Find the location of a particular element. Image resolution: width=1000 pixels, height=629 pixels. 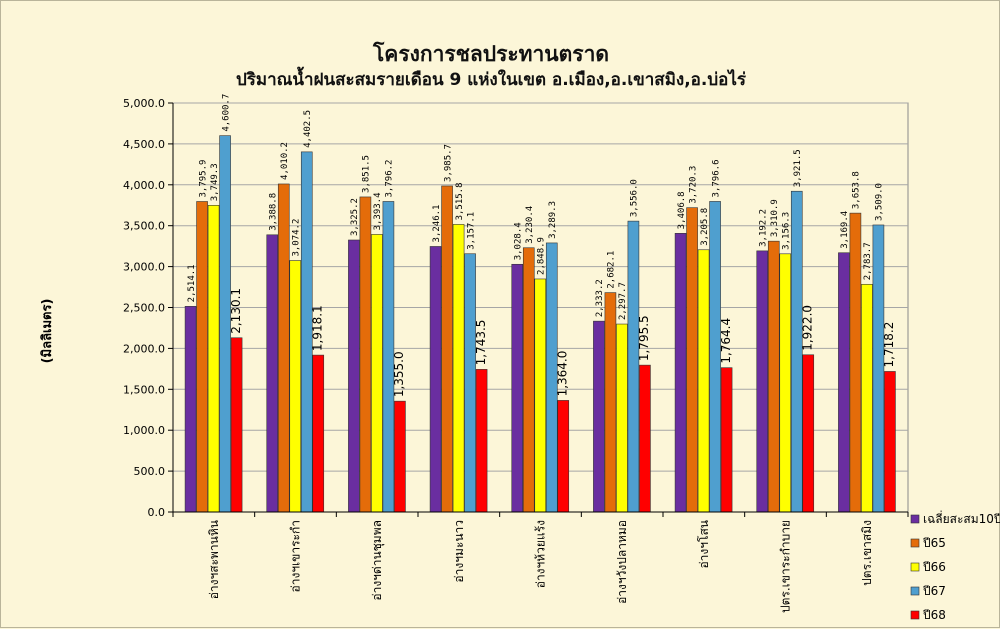

data-label: 3,246.1 is located at coordinates (437, 224).